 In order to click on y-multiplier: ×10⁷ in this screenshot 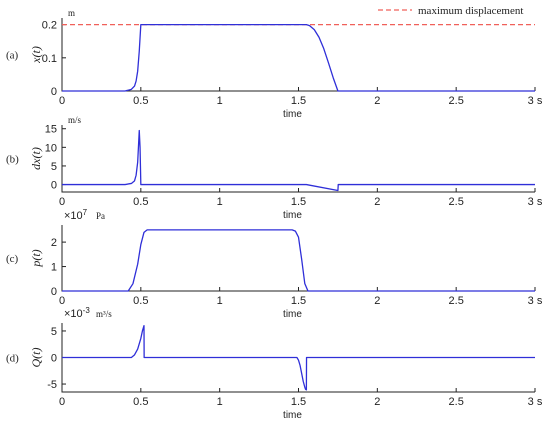, I will do `click(76, 215)`.